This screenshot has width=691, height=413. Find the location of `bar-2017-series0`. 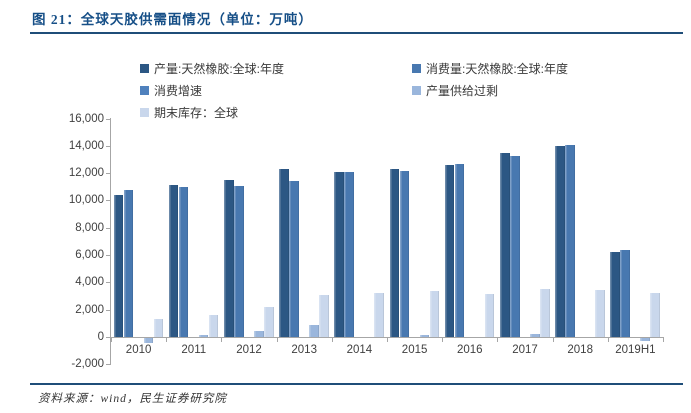

bar-2017-series0 is located at coordinates (505, 244).